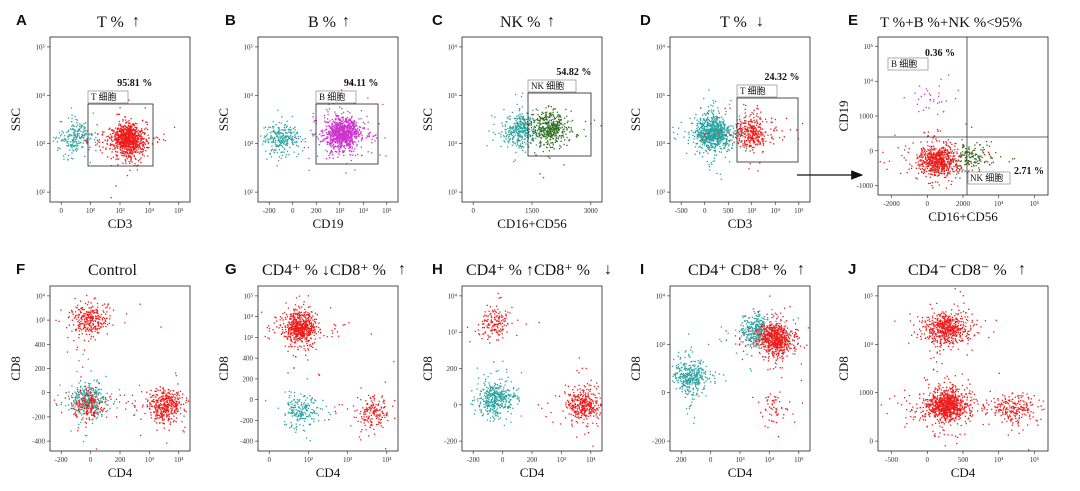 This screenshot has width=1080, height=491. Describe the element at coordinates (737, 270) in the screenshot. I see `panel-title-i: CD4⁺ CD8⁺ %` at that location.